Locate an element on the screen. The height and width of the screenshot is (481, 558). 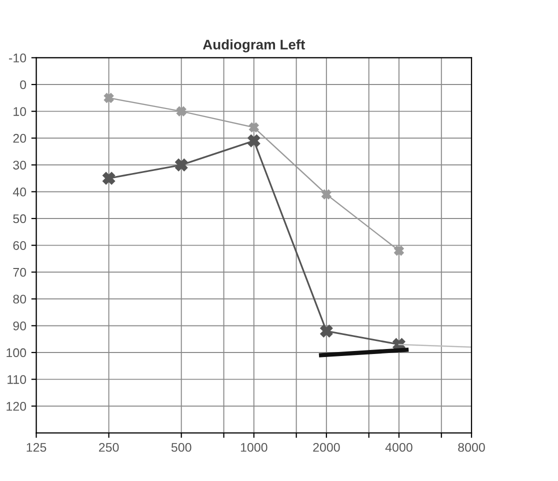
y-tick-label: 110 is located at coordinates (17, 379).